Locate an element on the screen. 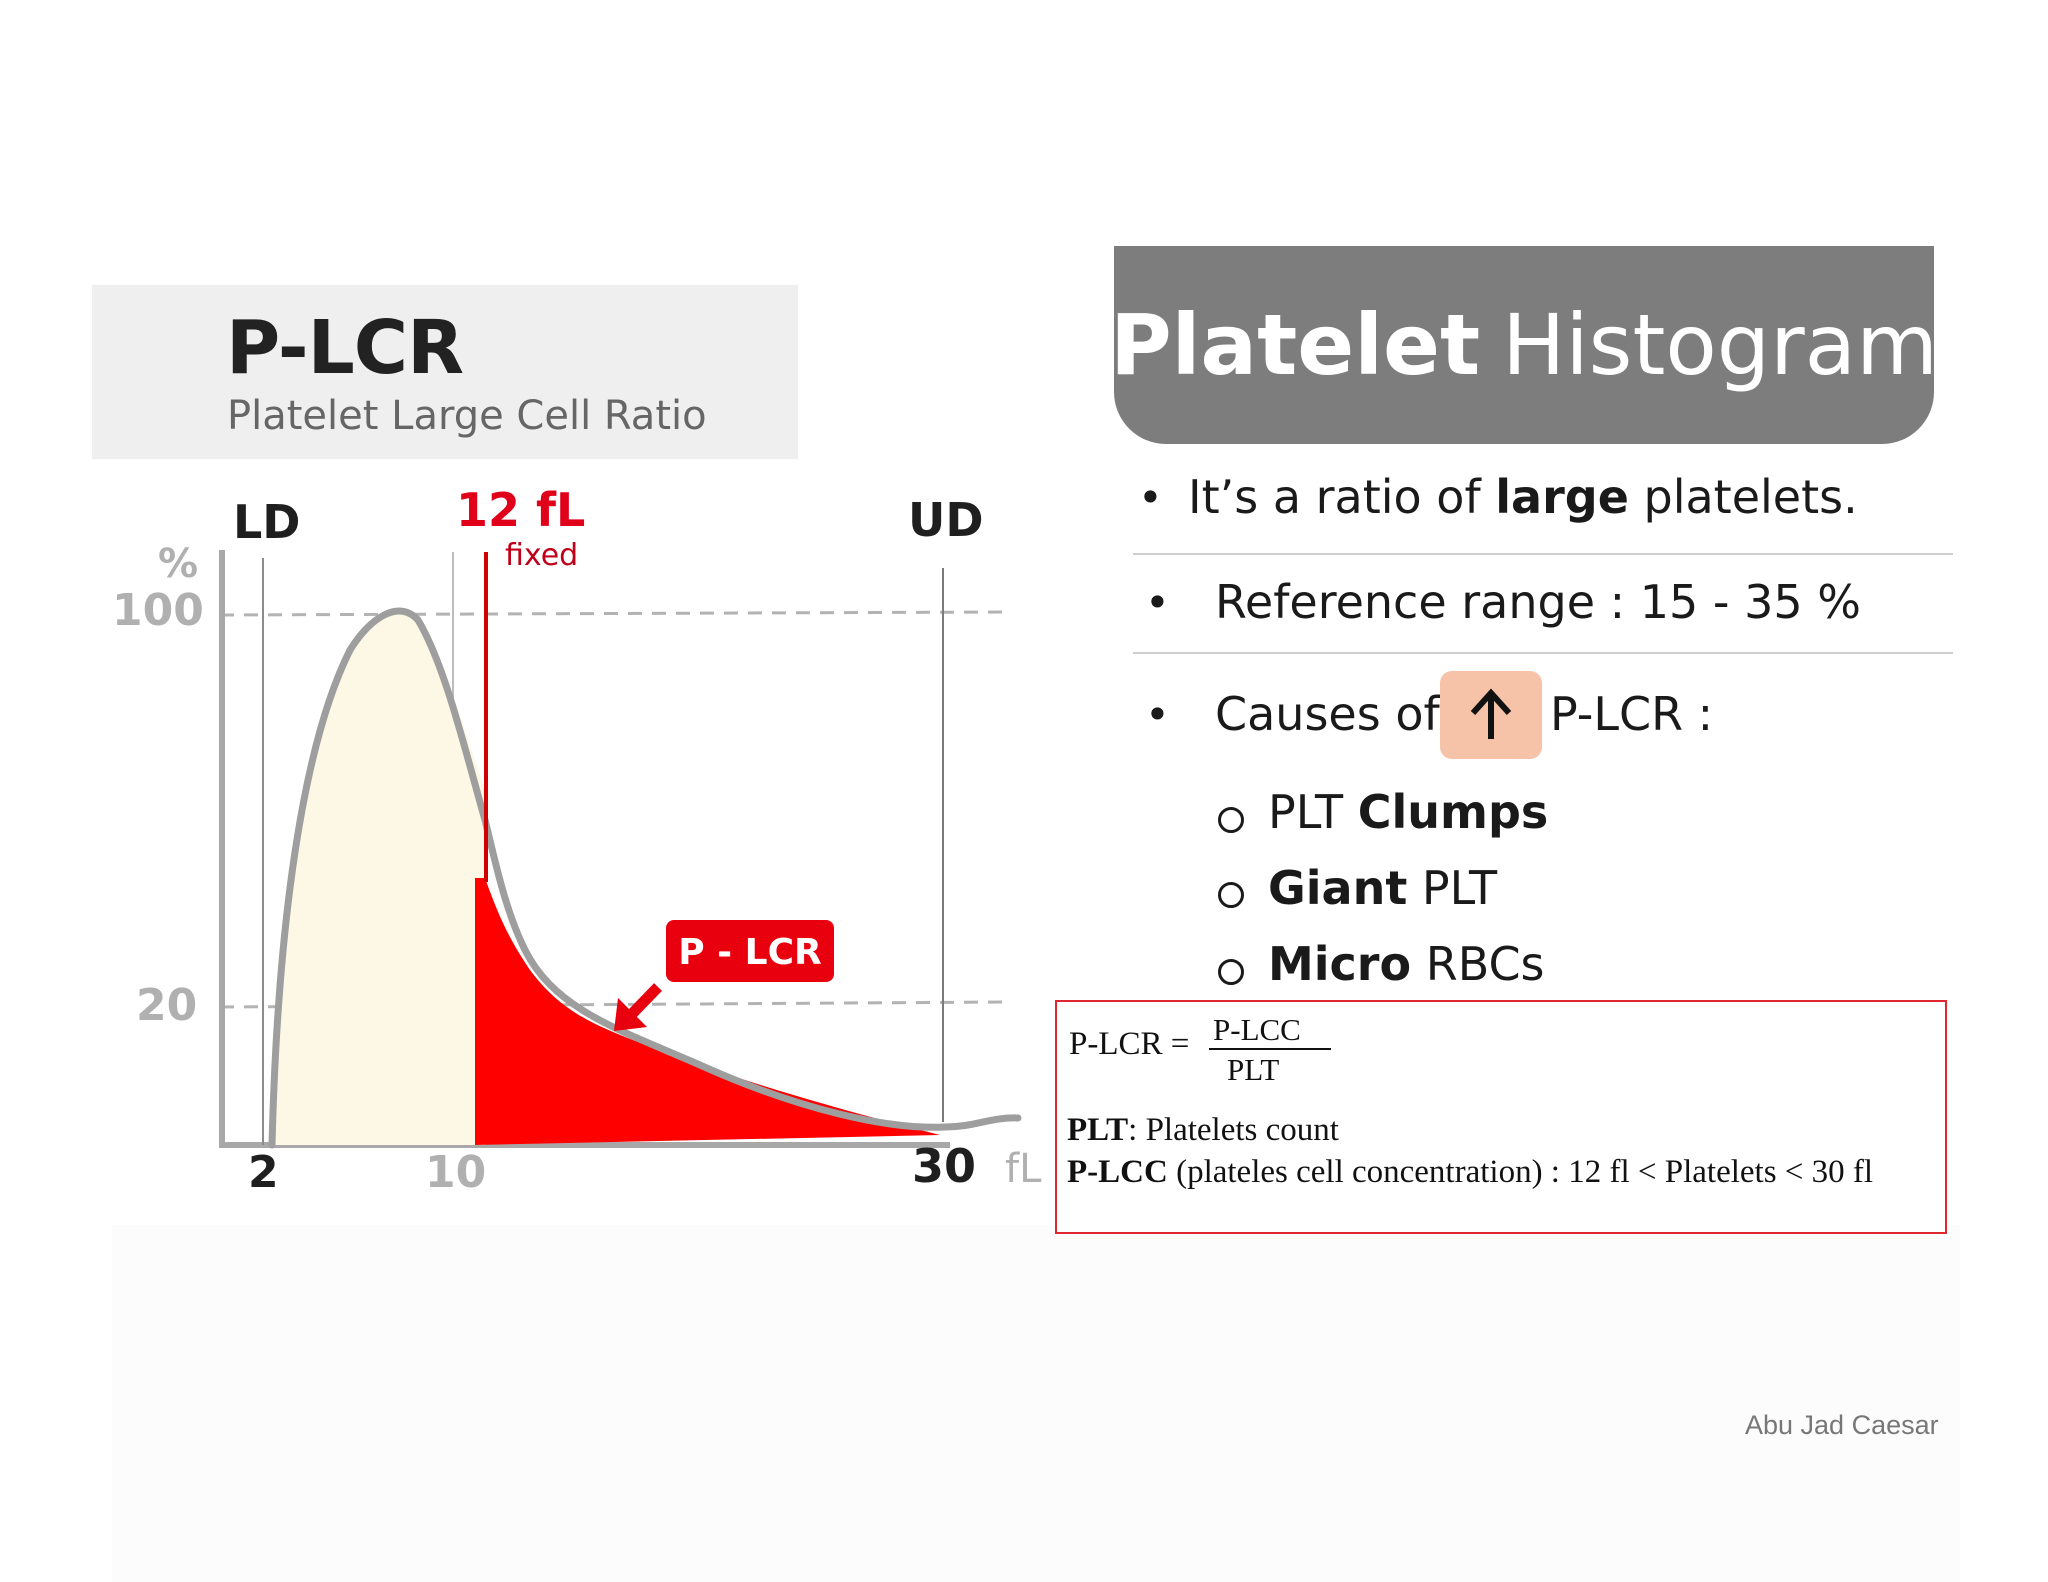 This screenshot has height=1582, width=2048. author-credit: Abu Jad Caesar is located at coordinates (1842, 1425).